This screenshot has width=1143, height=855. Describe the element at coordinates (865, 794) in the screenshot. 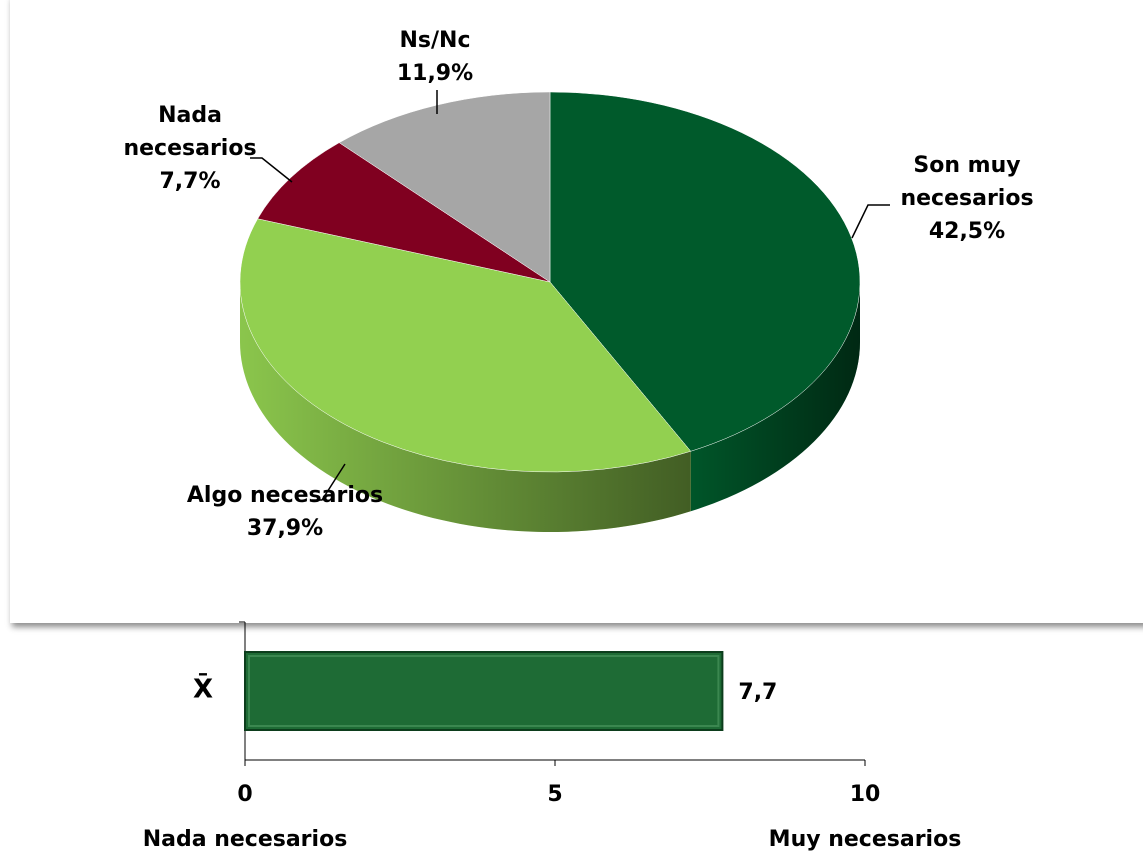

I see `x-tick-label: 10` at that location.